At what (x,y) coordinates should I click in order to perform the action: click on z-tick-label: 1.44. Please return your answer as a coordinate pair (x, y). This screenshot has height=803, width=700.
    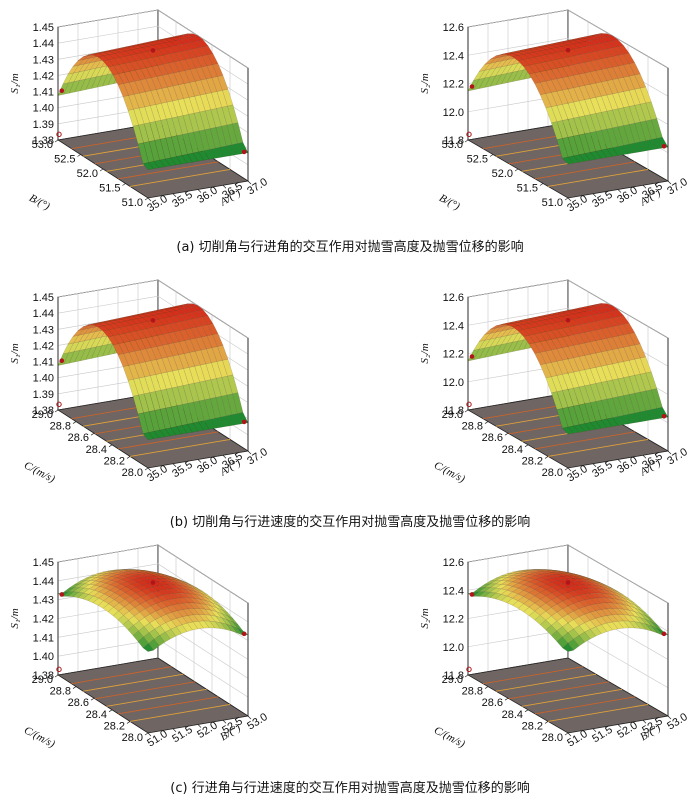
    Looking at the image, I should click on (43, 314).